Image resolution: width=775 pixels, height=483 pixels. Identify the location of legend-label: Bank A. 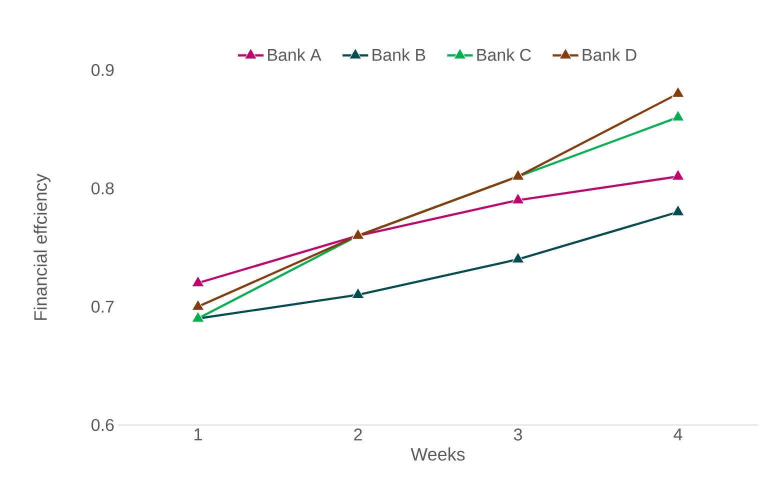
(295, 54).